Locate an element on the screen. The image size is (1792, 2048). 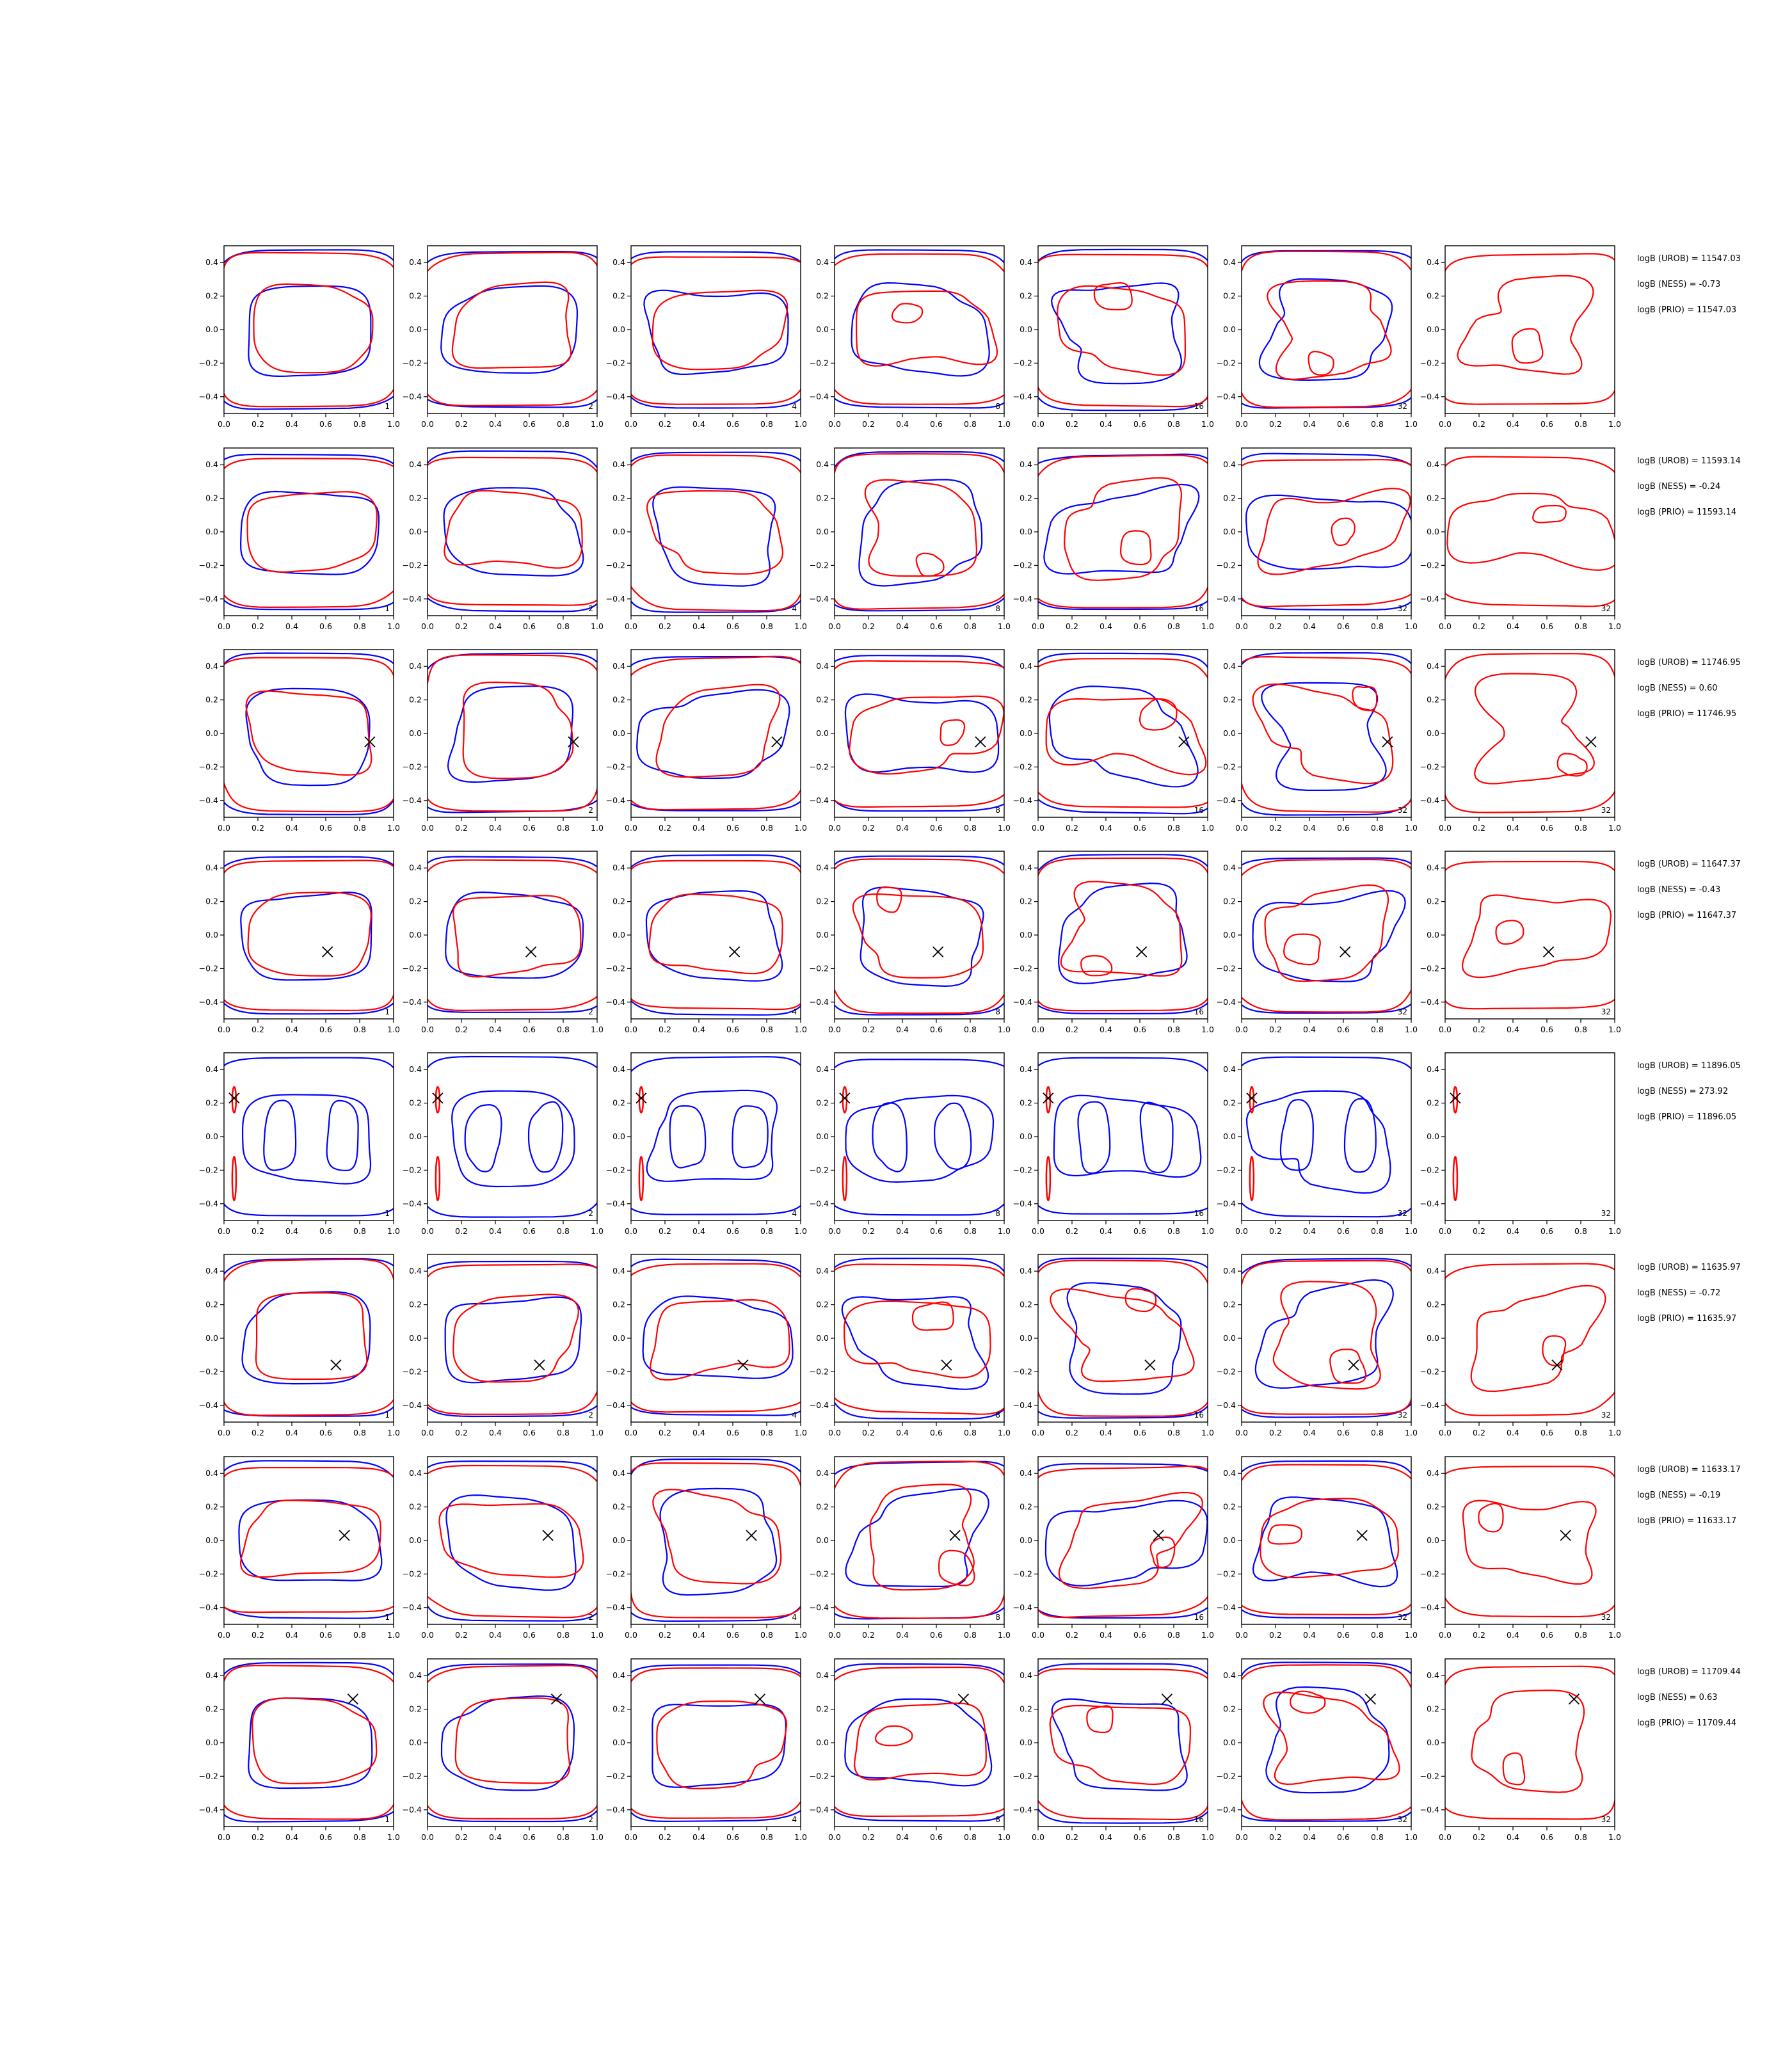
panel-r3-c1: 0.4 0.2 0.0 −0.2 −0.4 0.0 0.2 0.4 0.6 0.8 1.0 is located at coordinates (299, 741).